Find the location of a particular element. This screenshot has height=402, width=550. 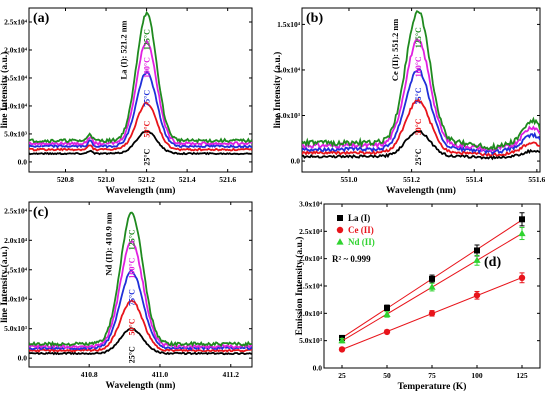

x-tick-label: 100 is located at coordinates (477, 375).